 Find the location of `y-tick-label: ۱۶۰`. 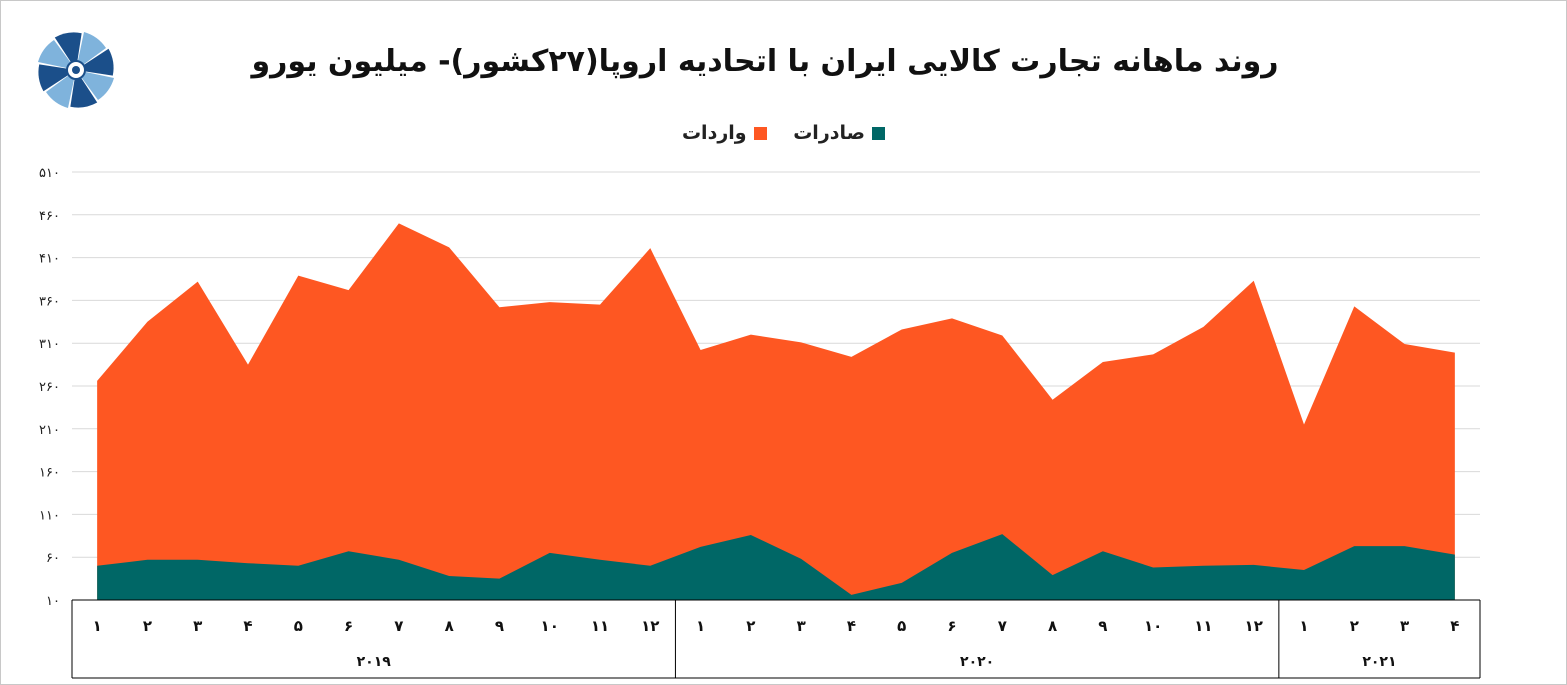

y-tick-label: ۱۶۰ is located at coordinates (49, 473).